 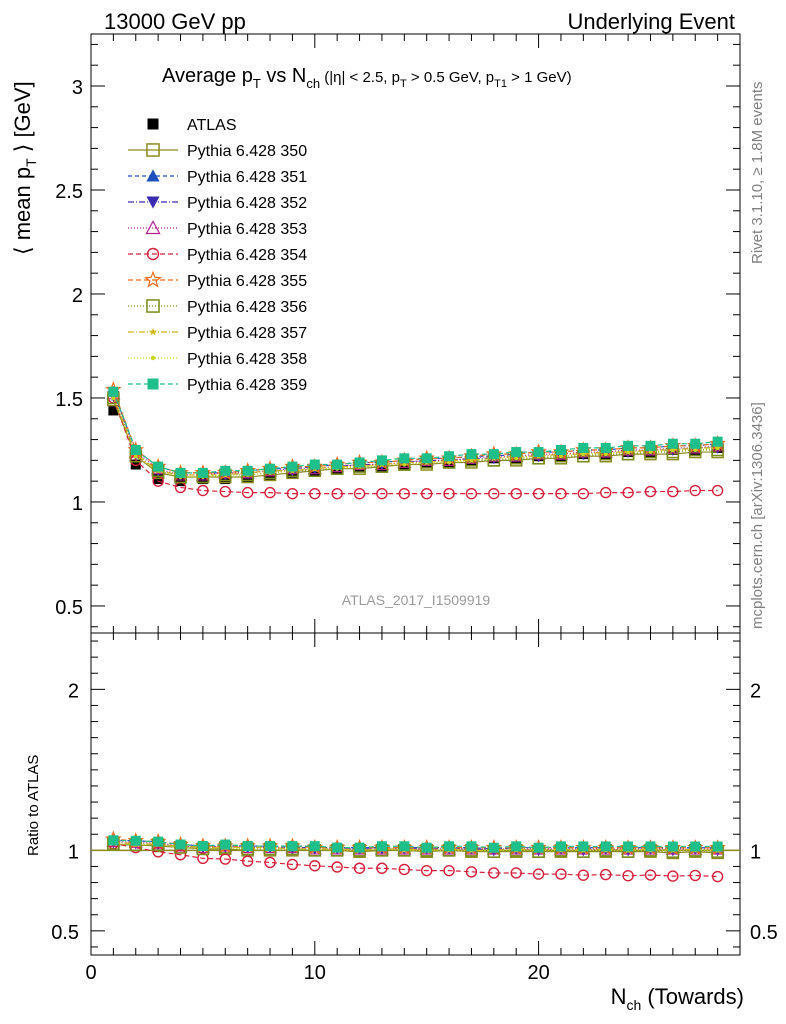 What do you see at coordinates (217, 280) in the screenshot?
I see `legend-item: Pythia 6.428 355` at bounding box center [217, 280].